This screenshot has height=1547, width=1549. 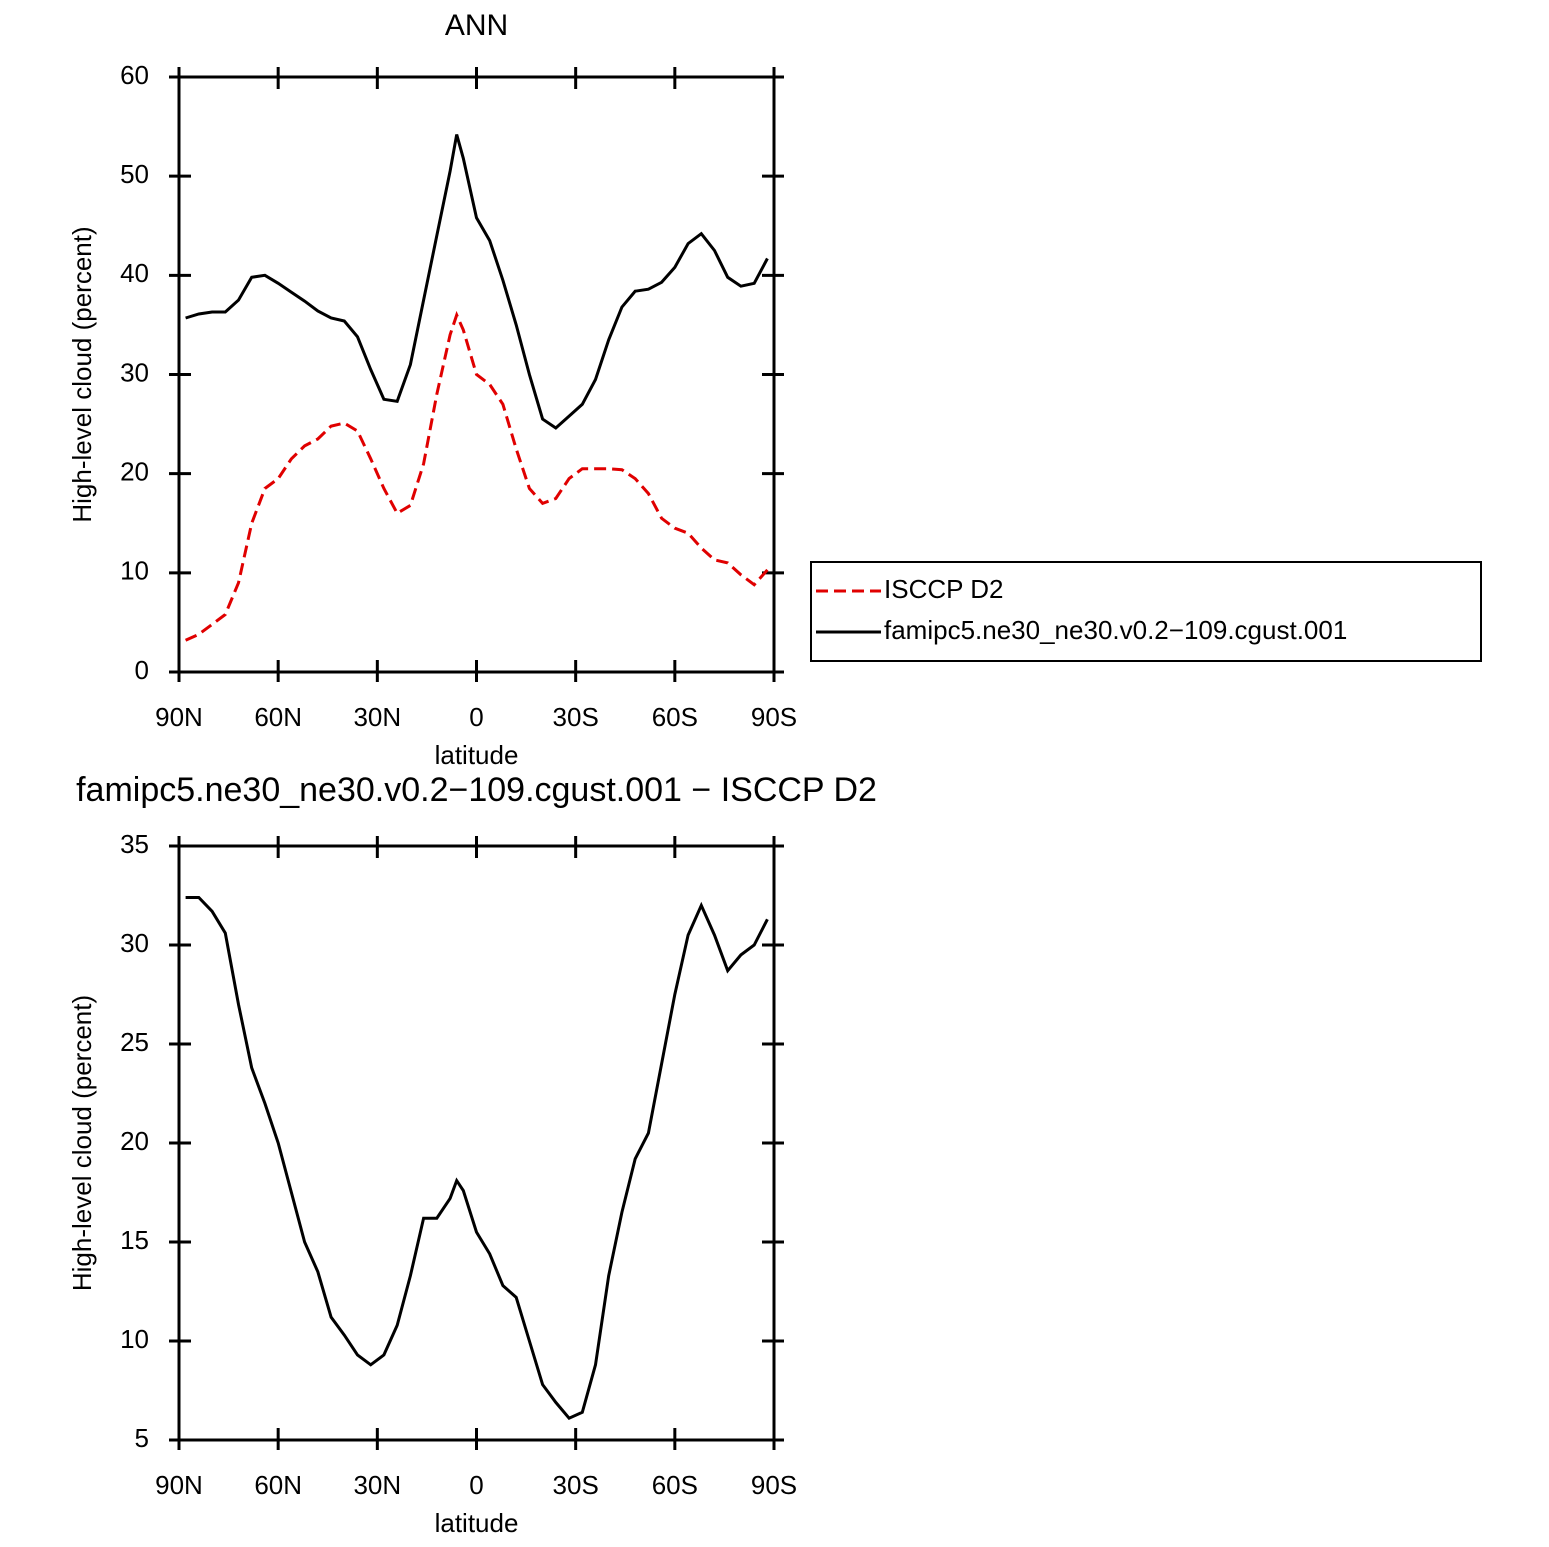 What do you see at coordinates (1146, 611) in the screenshot?
I see `legend-box` at bounding box center [1146, 611].